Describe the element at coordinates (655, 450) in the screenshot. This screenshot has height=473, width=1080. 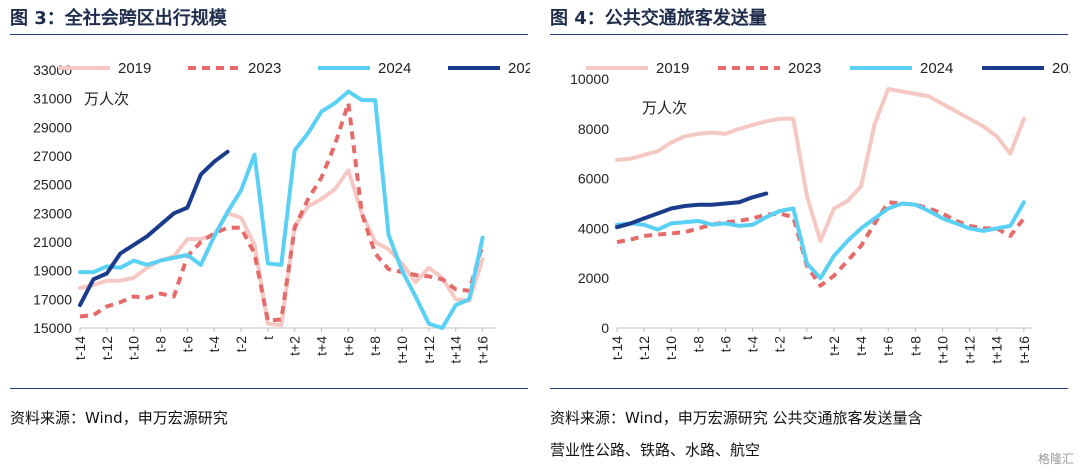
I see `right-source-line-2: 营业性公路、铁路、水路、航空` at that location.